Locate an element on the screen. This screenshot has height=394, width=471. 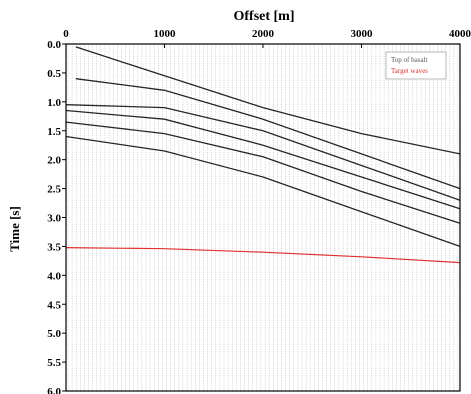
x-tick-label: 1000 is located at coordinates (165, 34).